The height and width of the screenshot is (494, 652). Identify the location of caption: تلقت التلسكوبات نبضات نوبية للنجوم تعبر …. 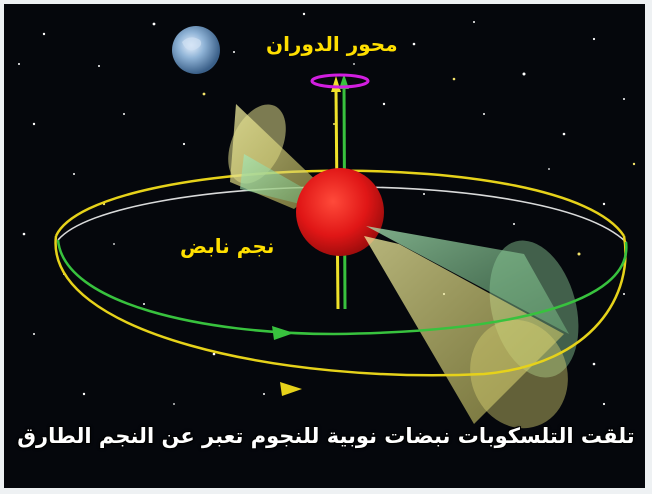
(326, 436).